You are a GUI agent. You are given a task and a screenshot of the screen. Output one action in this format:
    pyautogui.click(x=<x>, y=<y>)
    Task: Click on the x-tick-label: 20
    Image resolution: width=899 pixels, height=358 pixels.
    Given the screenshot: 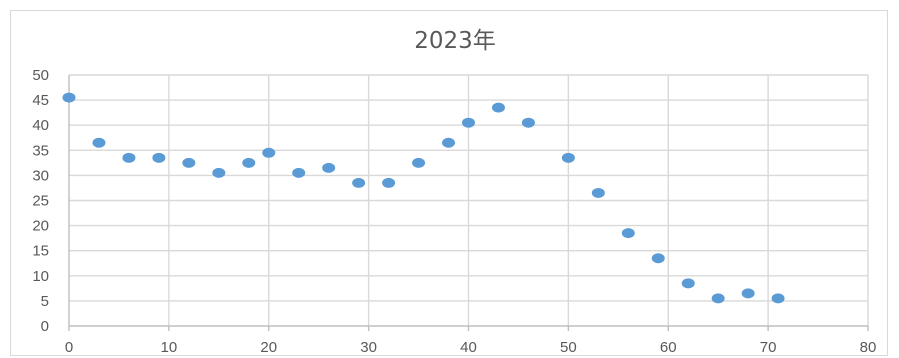 What is the action you would take?
    pyautogui.click(x=268, y=347)
    